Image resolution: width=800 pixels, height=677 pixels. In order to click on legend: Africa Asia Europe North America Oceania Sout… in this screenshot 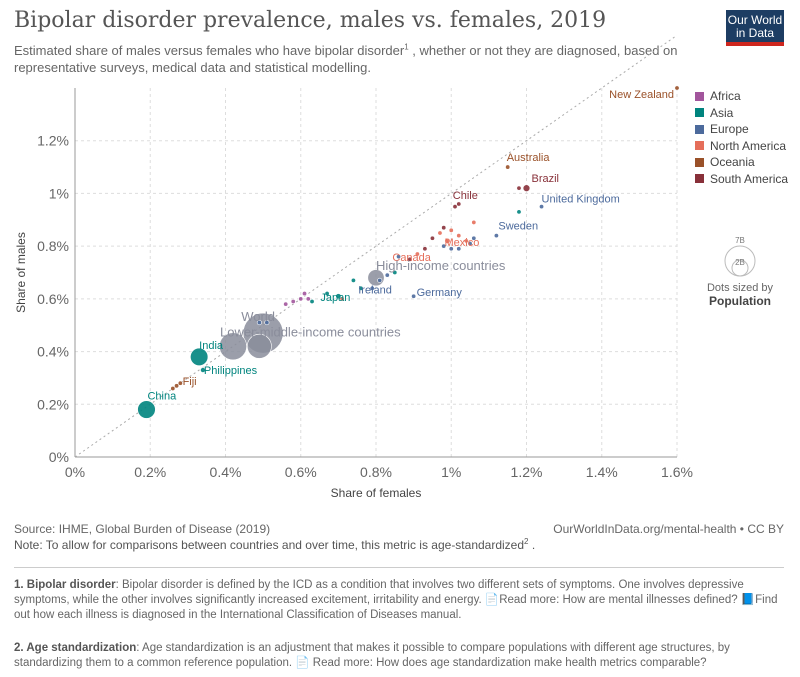, I will do `click(741, 137)`.